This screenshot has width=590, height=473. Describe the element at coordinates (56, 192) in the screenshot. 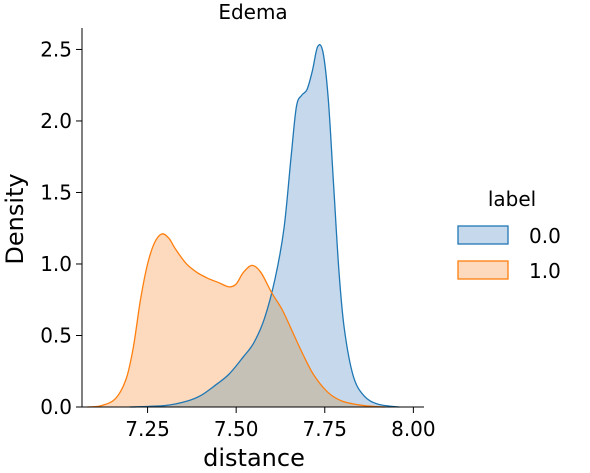

I see `y-tick-label: 1.5` at that location.